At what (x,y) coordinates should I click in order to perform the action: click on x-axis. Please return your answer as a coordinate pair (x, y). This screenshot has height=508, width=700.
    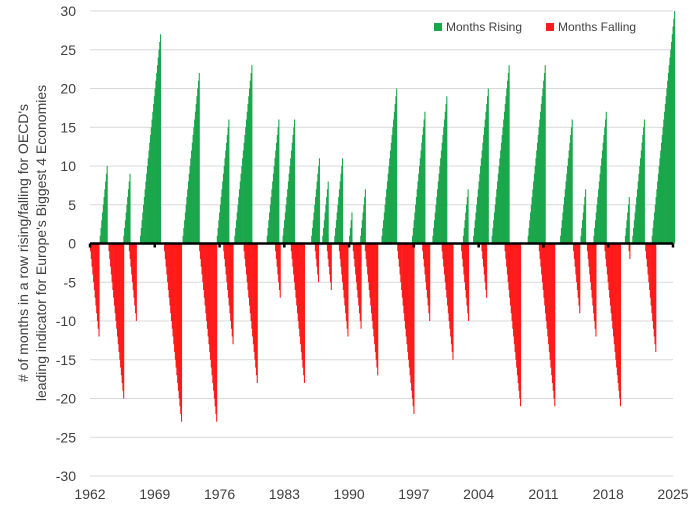
    Looking at the image, I should click on (381, 245).